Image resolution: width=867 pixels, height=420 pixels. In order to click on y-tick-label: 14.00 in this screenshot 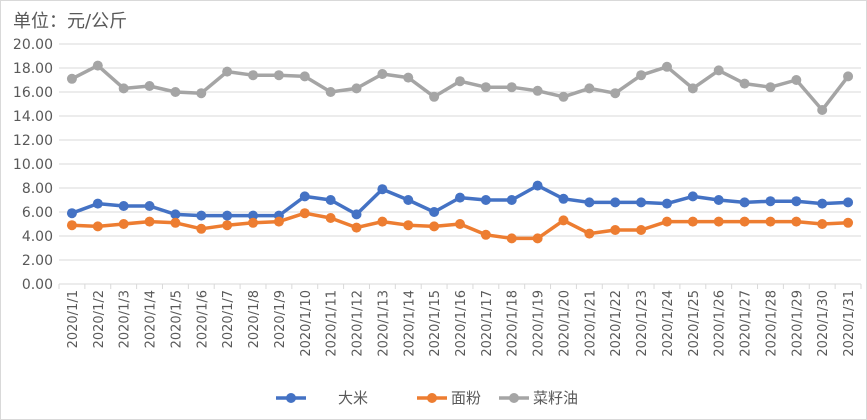, I will do `click(33, 117)`.